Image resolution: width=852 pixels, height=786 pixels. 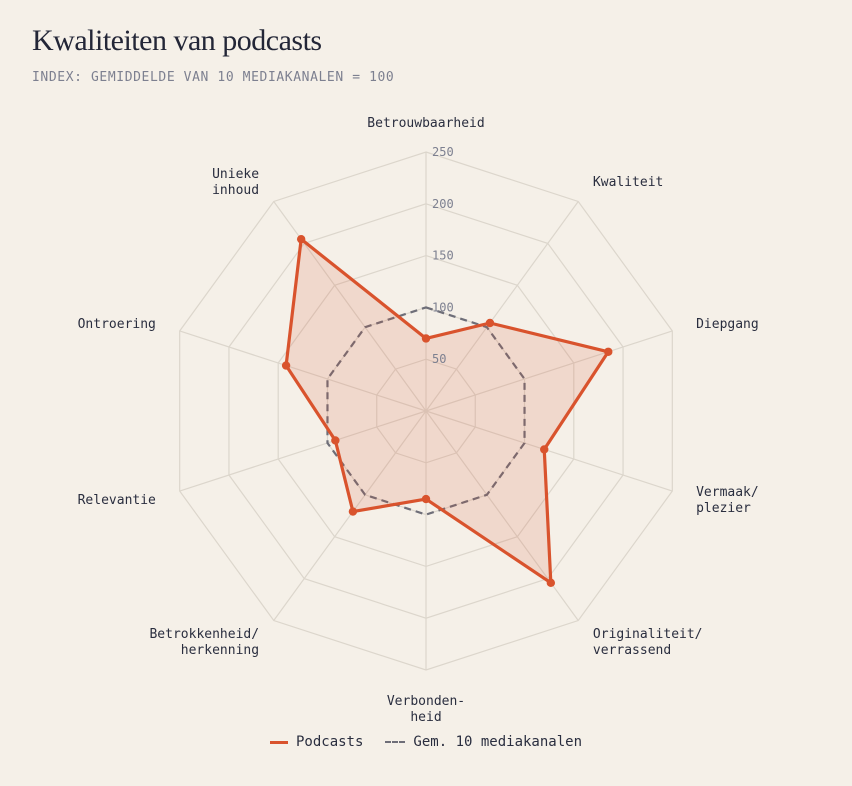 I want to click on tick-label: 50, so click(x=439, y=359).